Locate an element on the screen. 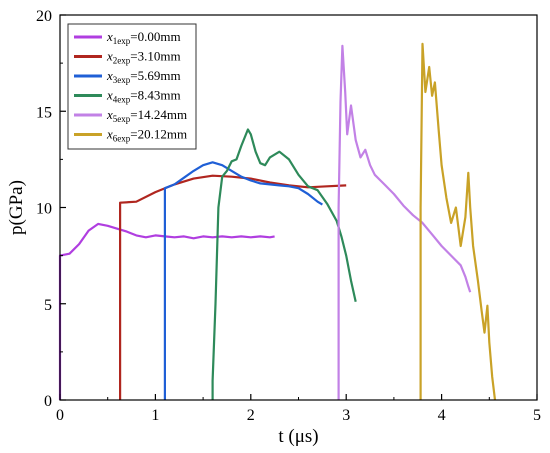  legend-label: x6exp=20.12mm is located at coordinates (146, 135).